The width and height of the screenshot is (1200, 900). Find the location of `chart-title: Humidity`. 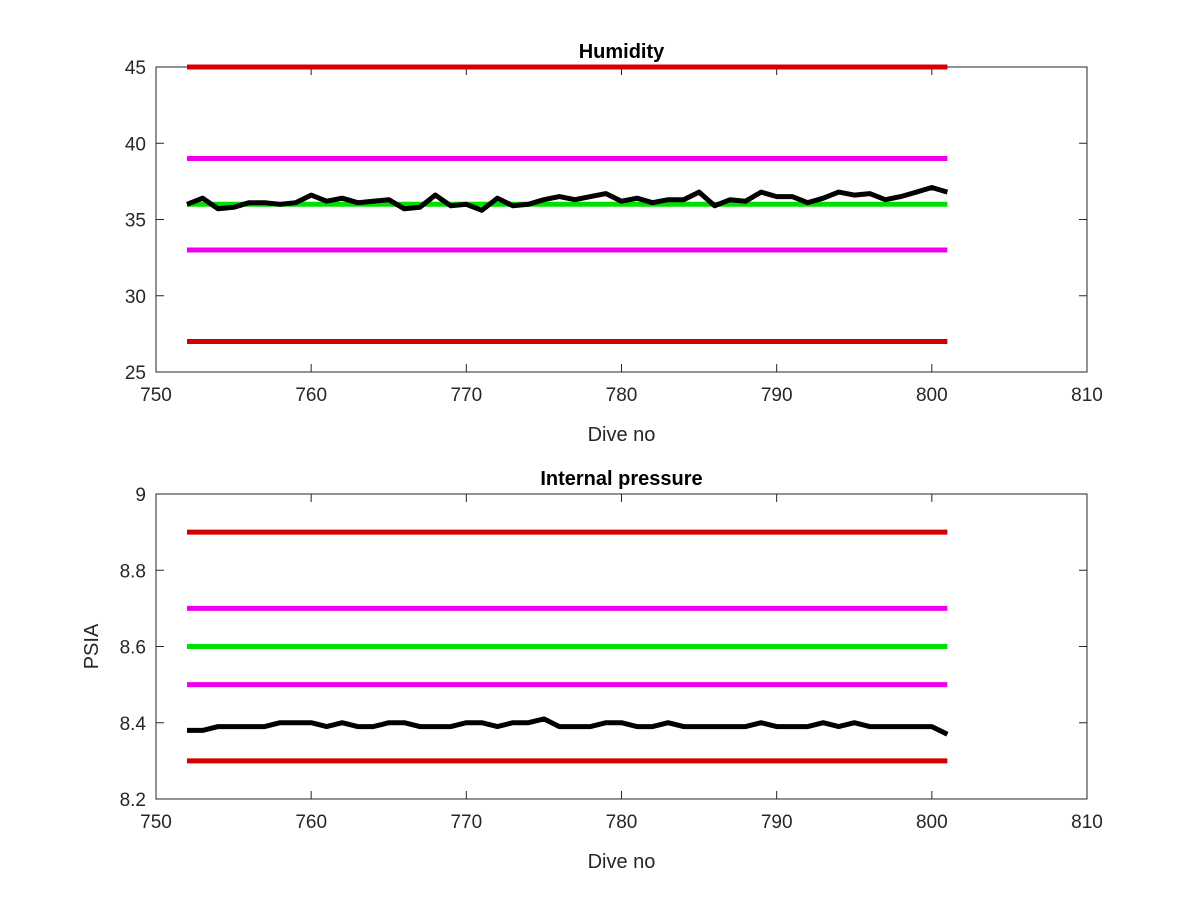

chart-title: Humidity is located at coordinates (622, 52).